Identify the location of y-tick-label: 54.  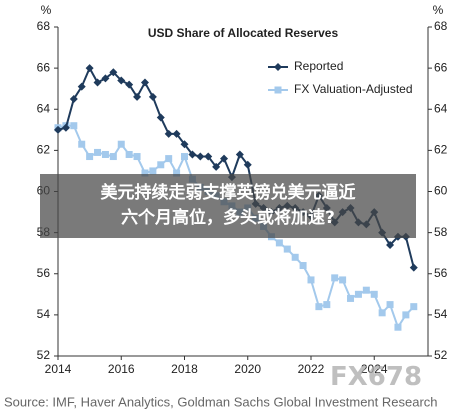
(44, 314).